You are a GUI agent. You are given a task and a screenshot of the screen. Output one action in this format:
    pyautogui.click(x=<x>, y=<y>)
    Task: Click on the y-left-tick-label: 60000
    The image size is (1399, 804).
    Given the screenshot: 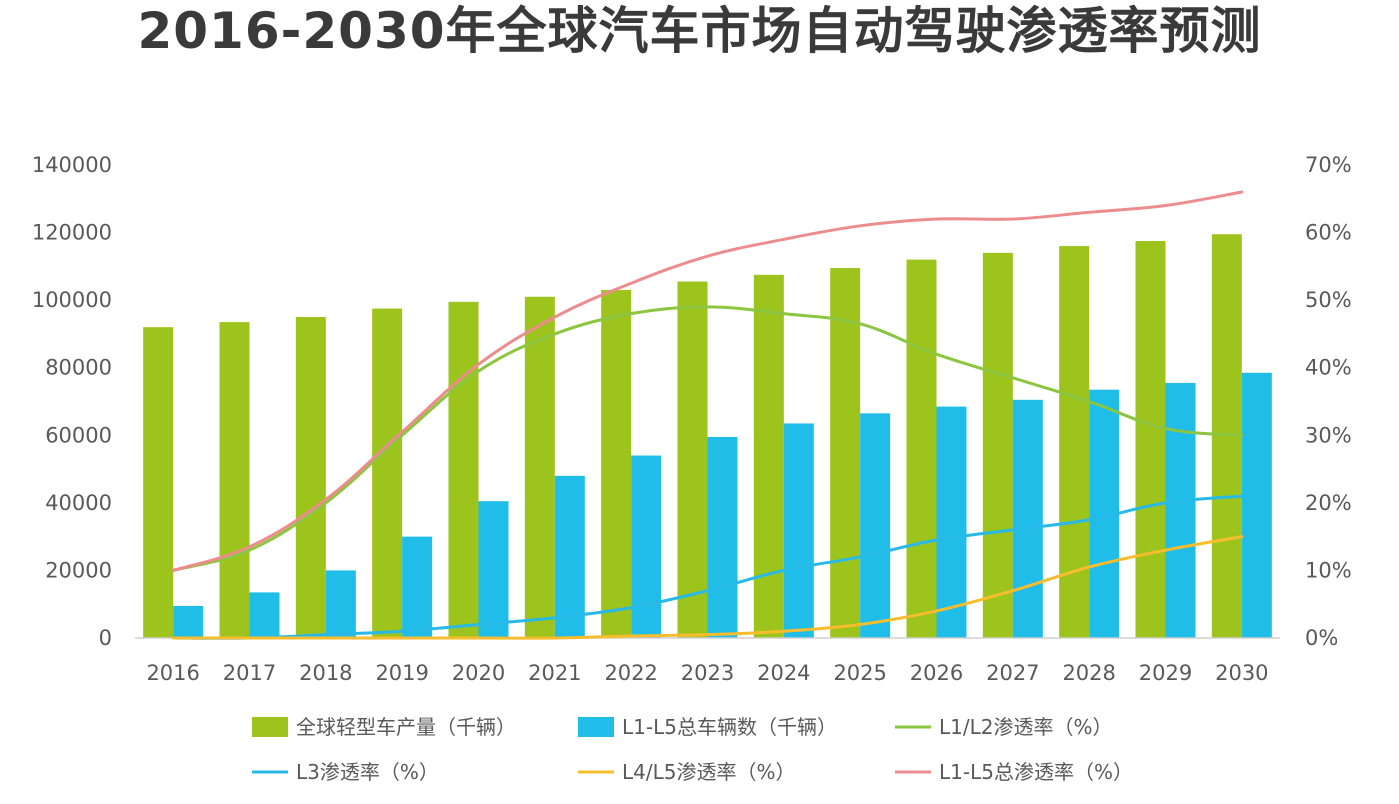 What is the action you would take?
    pyautogui.click(x=78, y=435)
    